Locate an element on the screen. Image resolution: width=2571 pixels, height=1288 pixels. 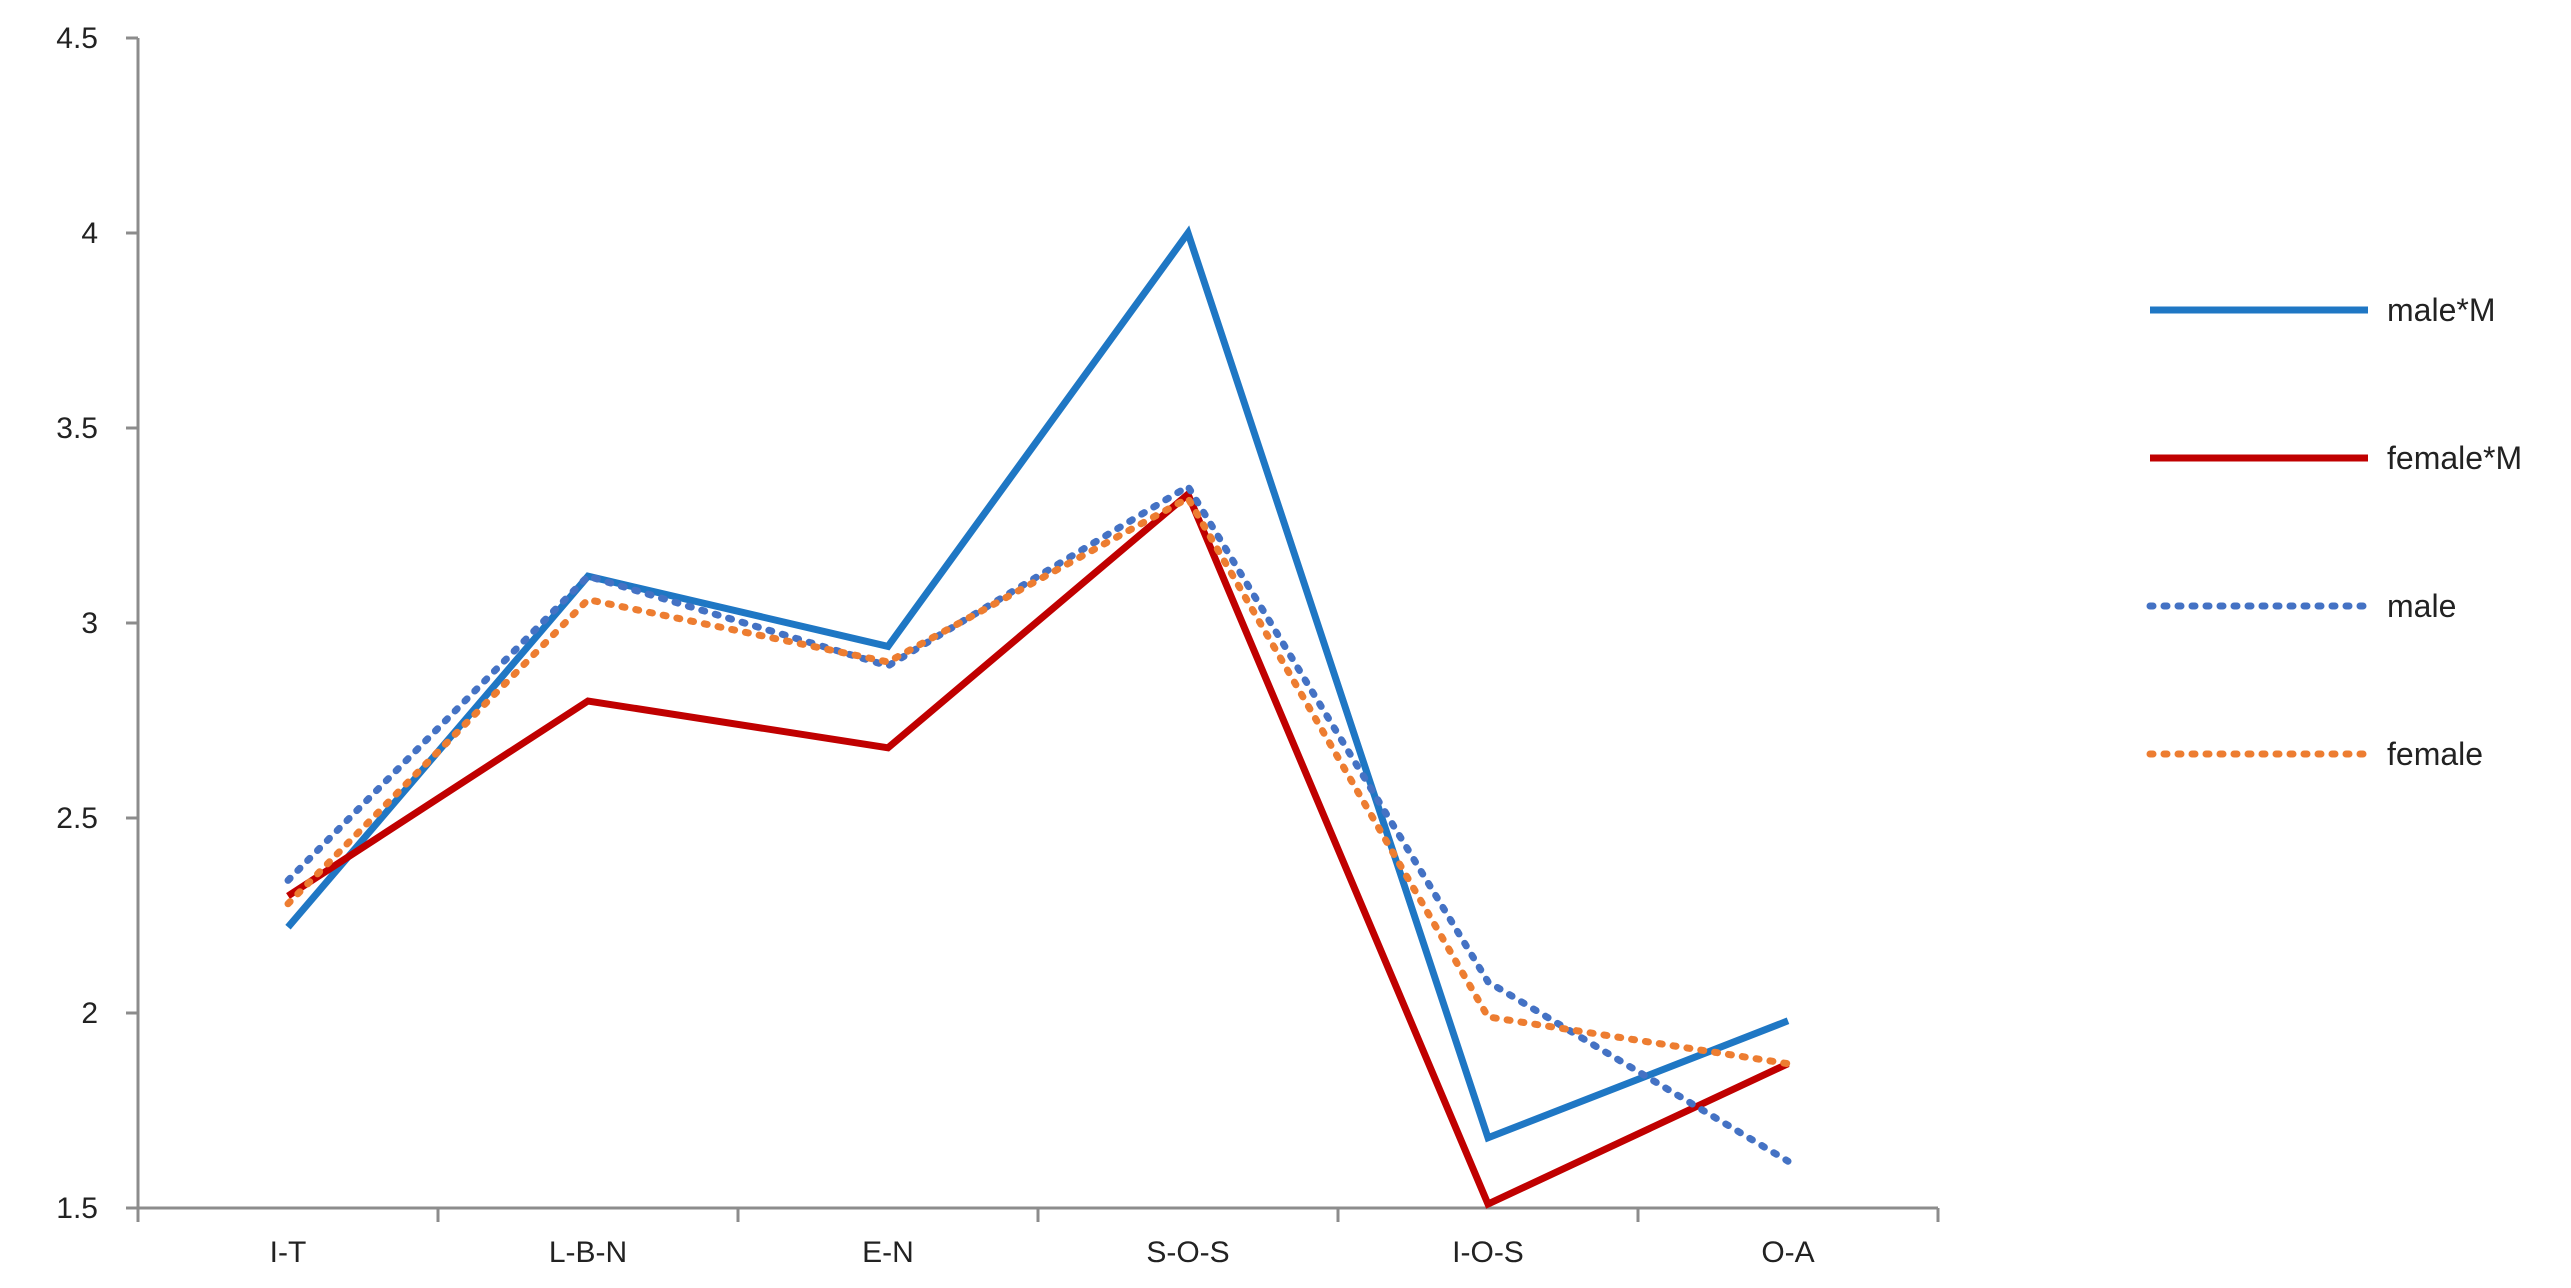
x-tick-label: L-B-N is located at coordinates (588, 1252).